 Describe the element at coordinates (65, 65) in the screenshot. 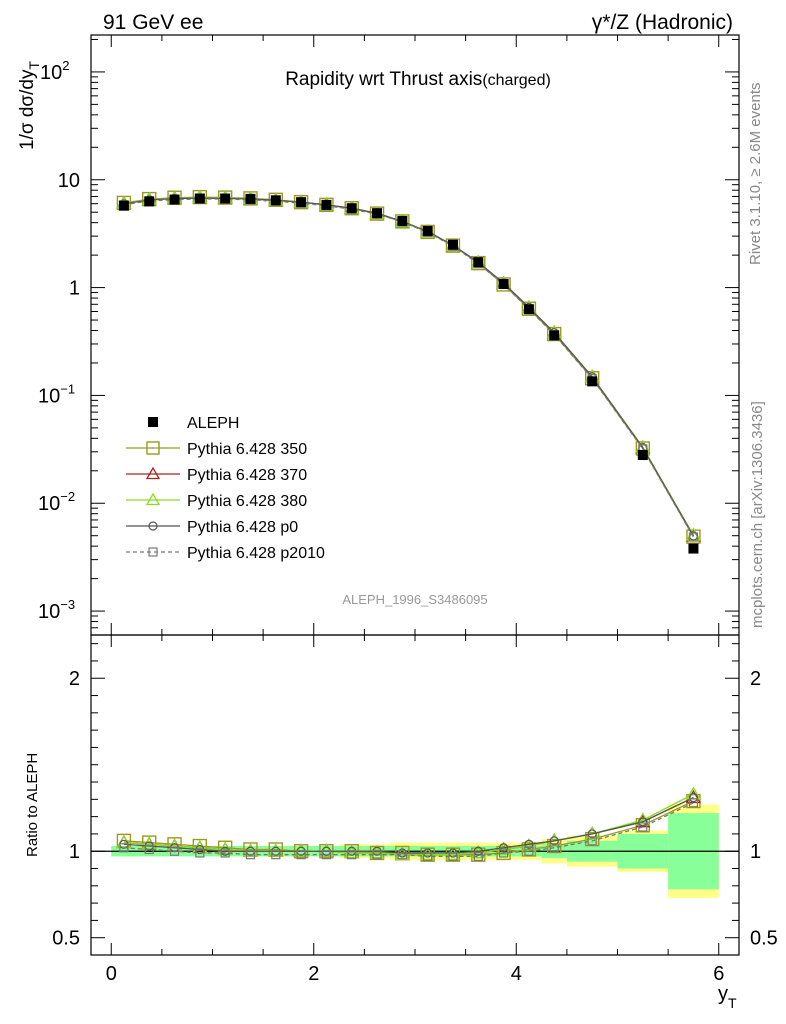

I see `y-tick-label-exp: 2` at that location.